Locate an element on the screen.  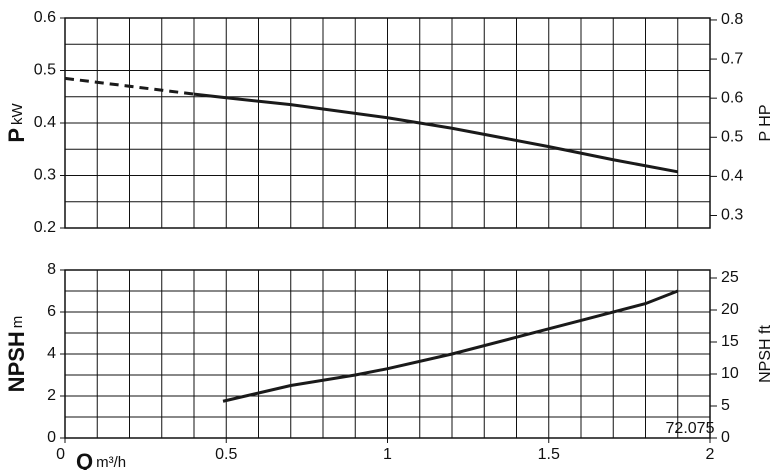
y-label-unit: kW is located at coordinates (17, 113).